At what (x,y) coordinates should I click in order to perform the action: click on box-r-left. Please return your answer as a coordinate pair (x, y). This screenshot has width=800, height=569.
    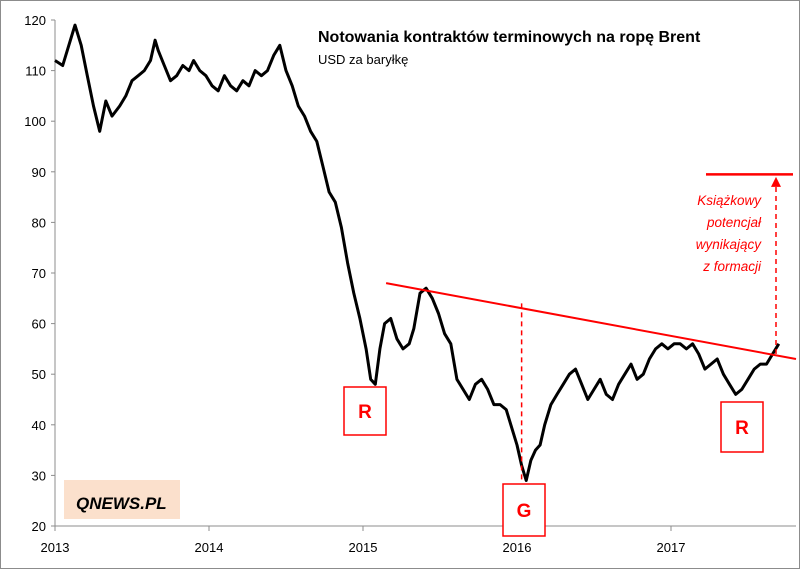
    Looking at the image, I should click on (365, 411).